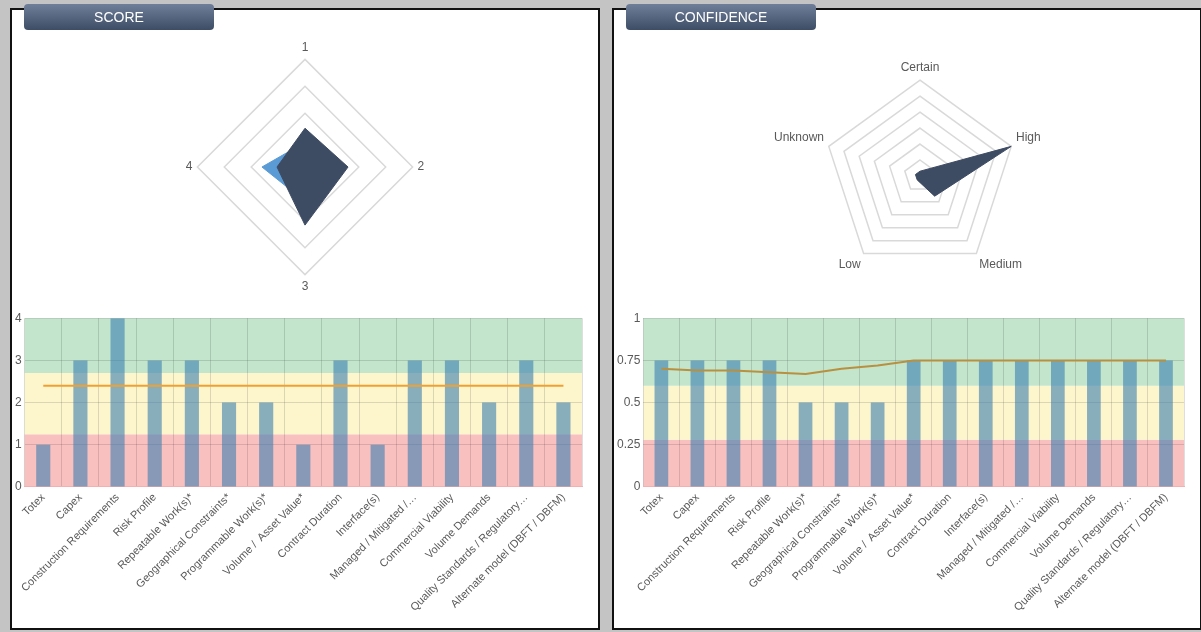 This screenshot has height=632, width=1201. I want to click on spoke-label: Unknown, so click(799, 136).